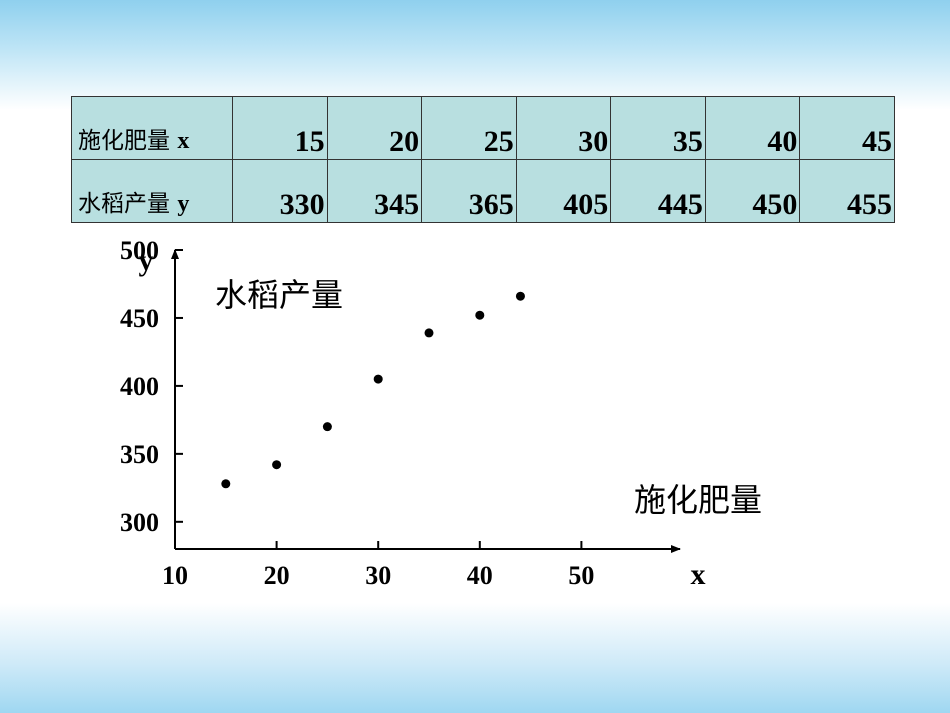 Image resolution: width=950 pixels, height=713 pixels. I want to click on y-tick-label: 450, so click(139, 318).